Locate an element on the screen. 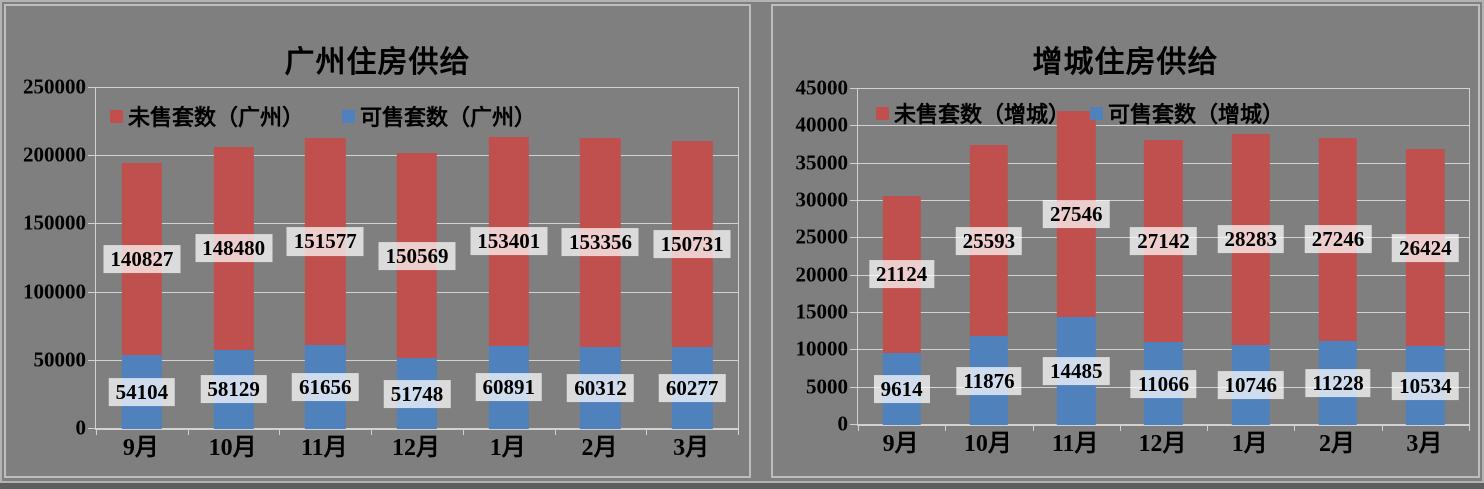  data-label-available: 11066 is located at coordinates (1163, 383).